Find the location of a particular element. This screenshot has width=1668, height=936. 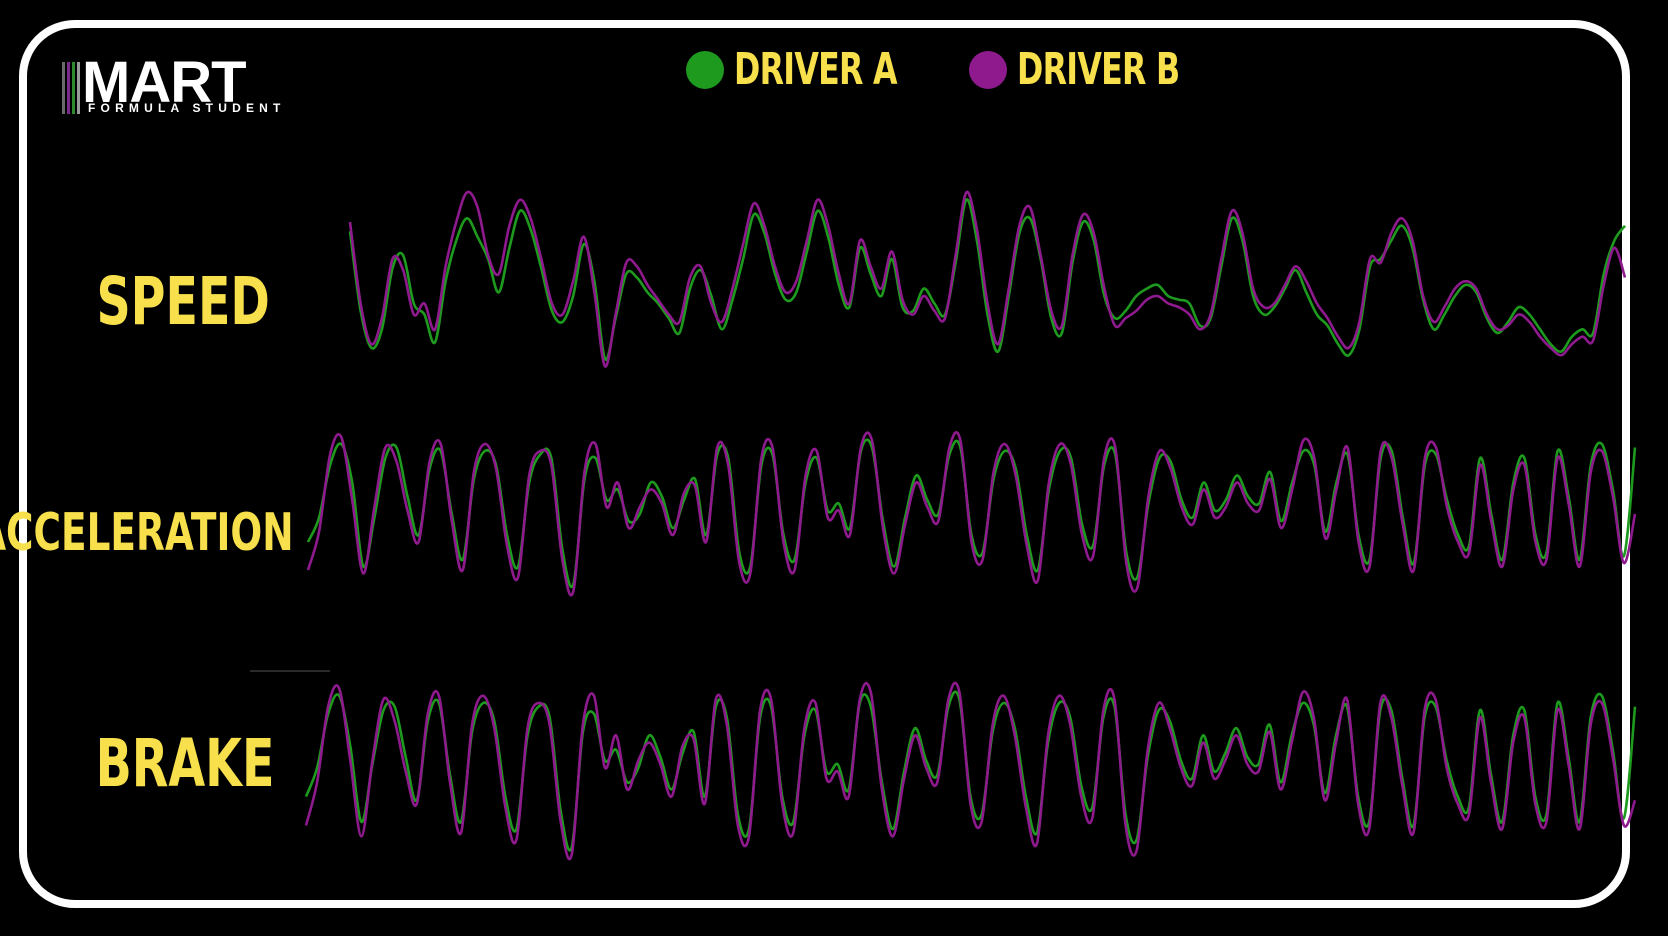

brake-series-driver-a is located at coordinates (970, 771).